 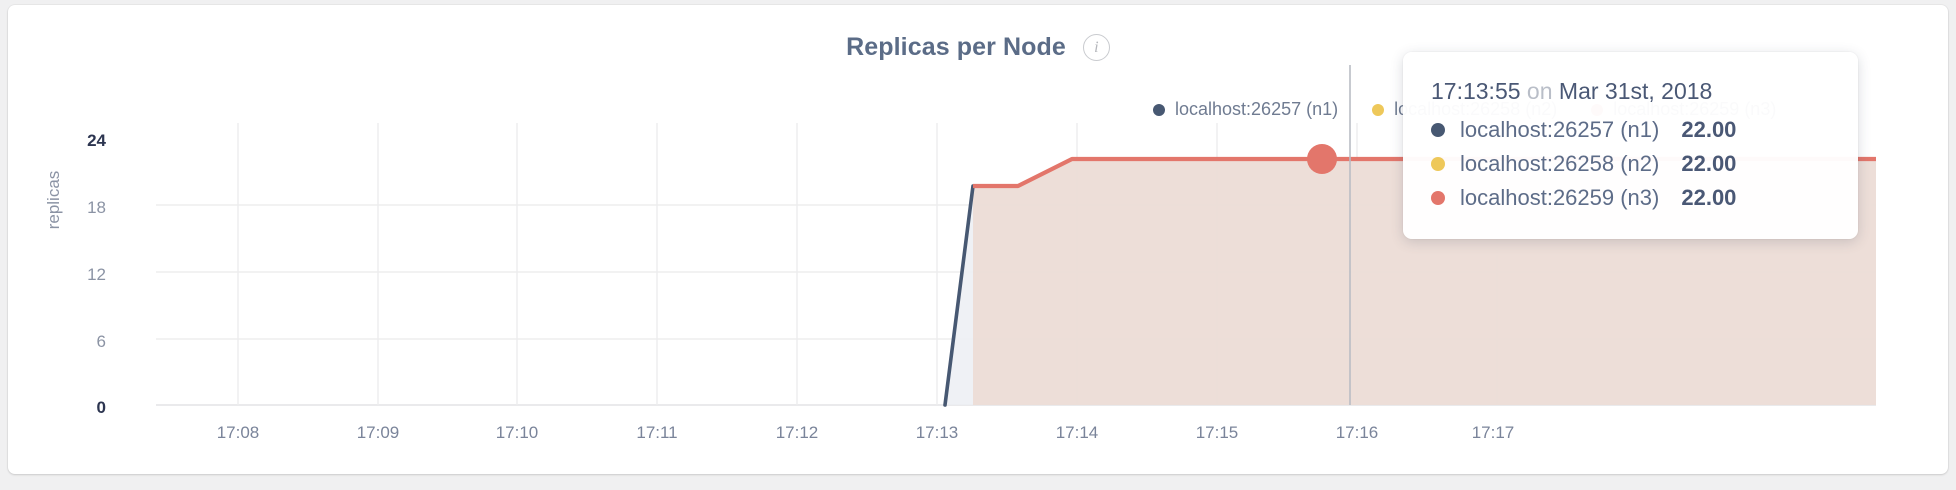 What do you see at coordinates (956, 47) in the screenshot?
I see `page-title: Replicas per Node` at bounding box center [956, 47].